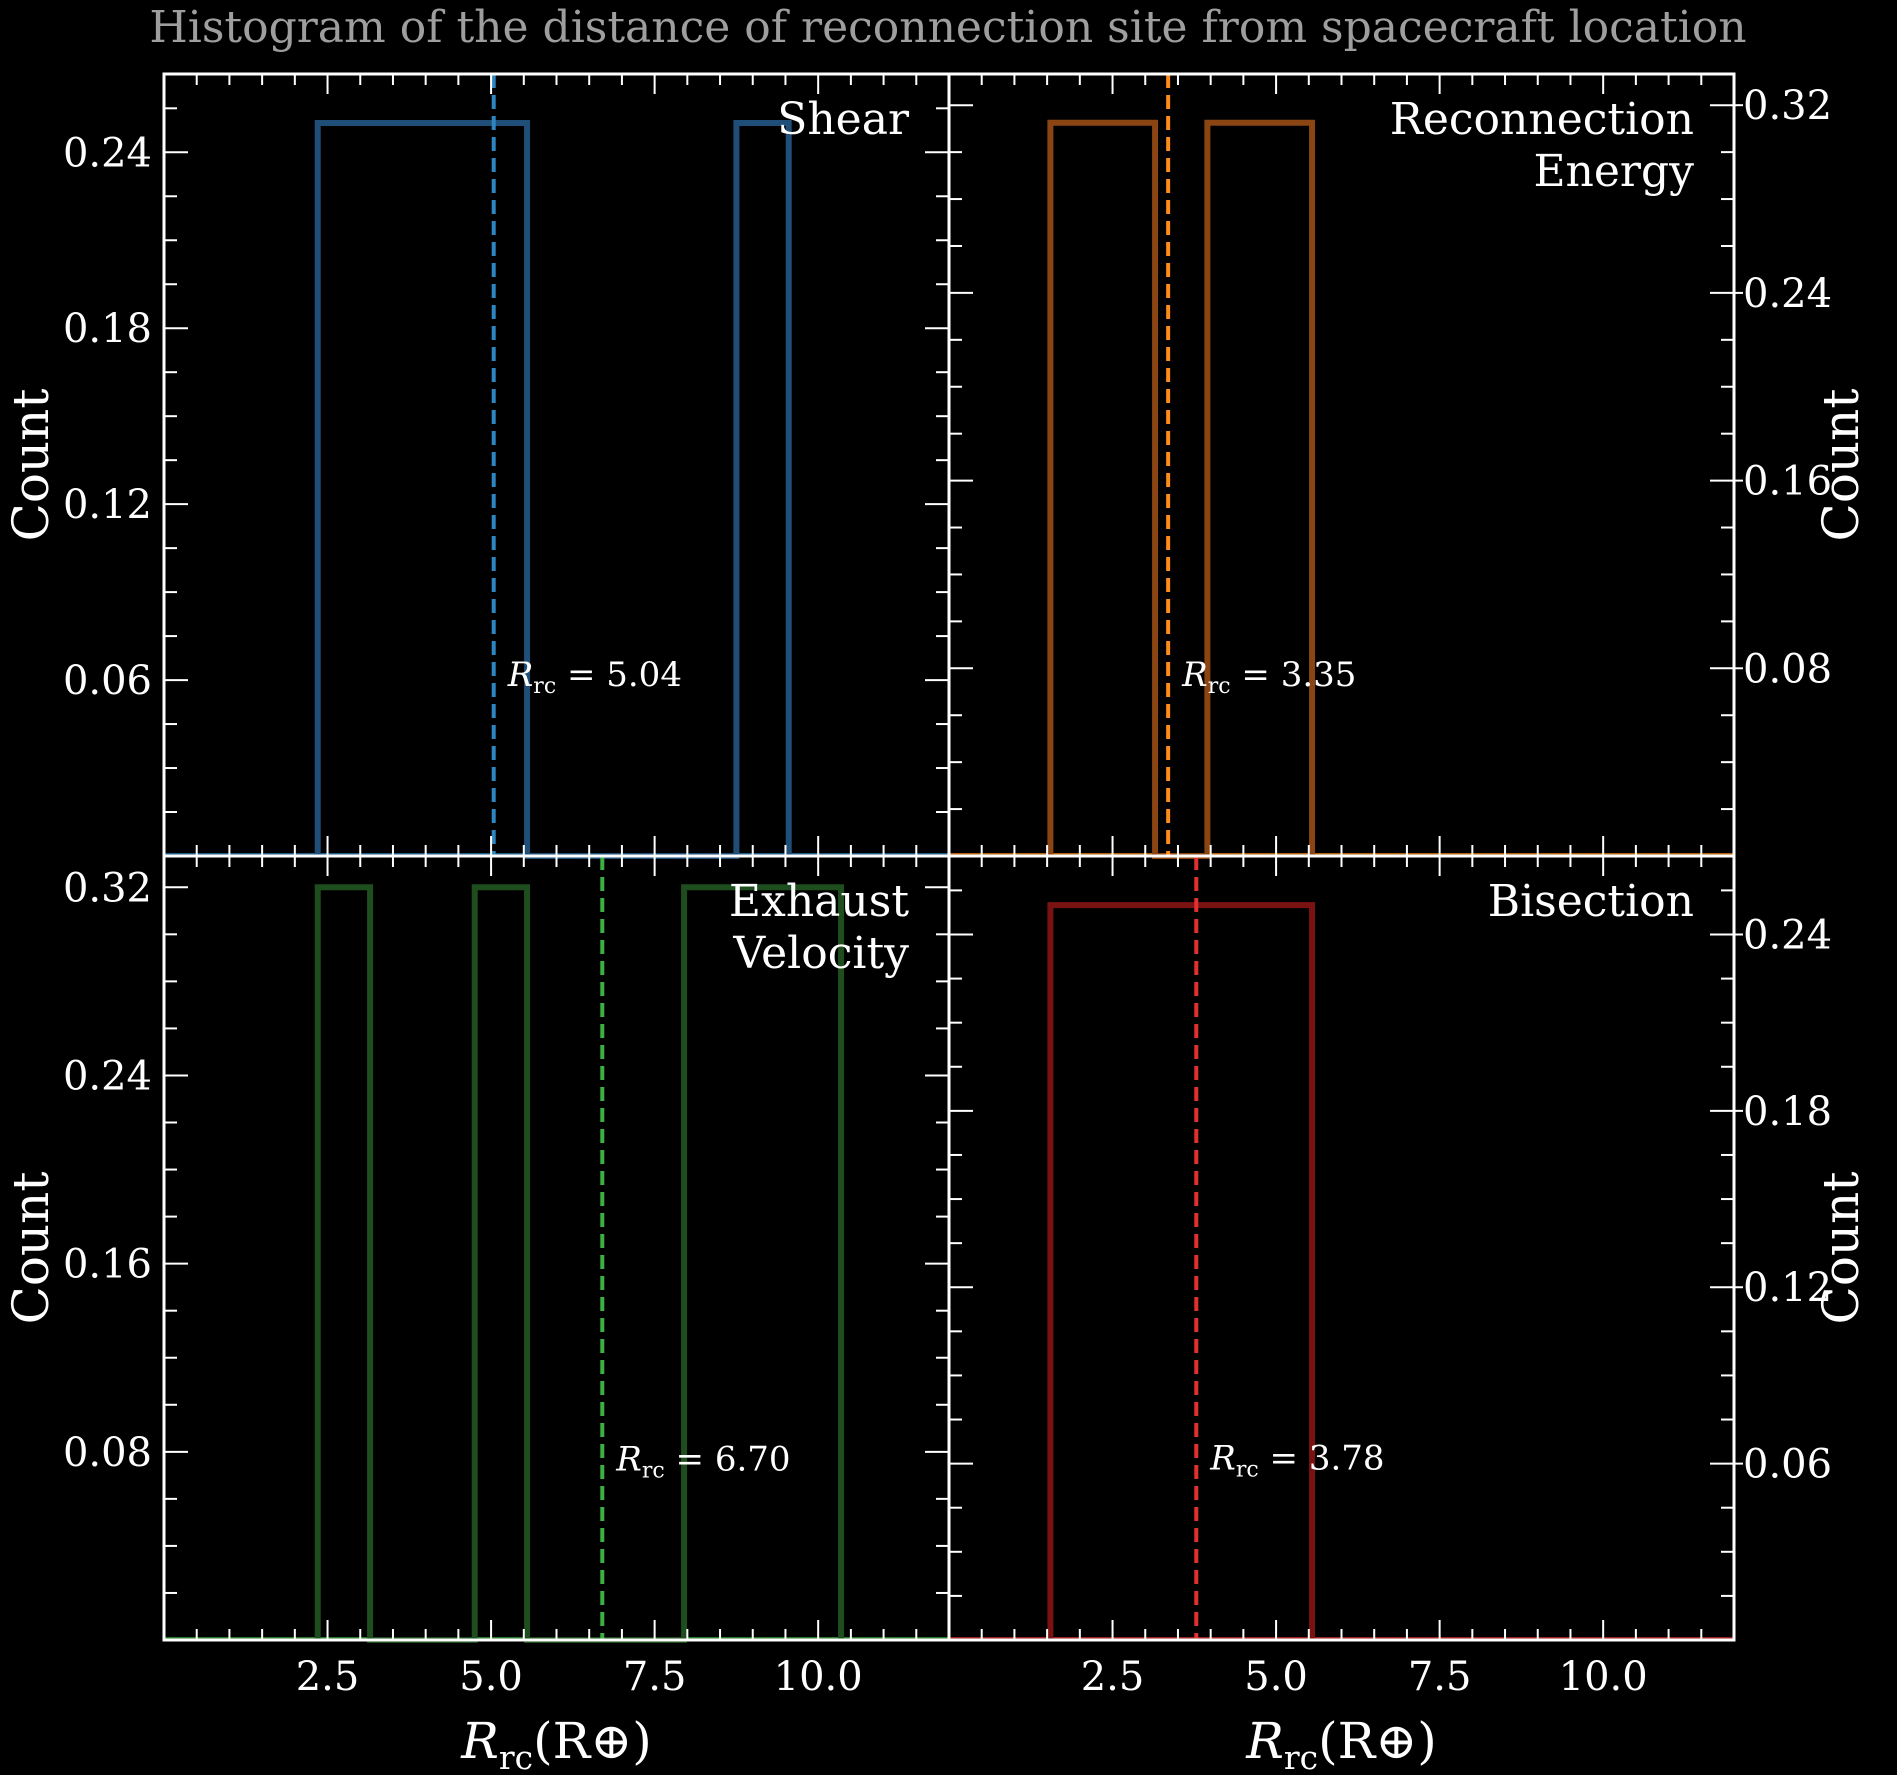 This screenshot has height=1775, width=1897. I want to click on median-annotation: Rrc = 3.78, so click(1296, 1461).